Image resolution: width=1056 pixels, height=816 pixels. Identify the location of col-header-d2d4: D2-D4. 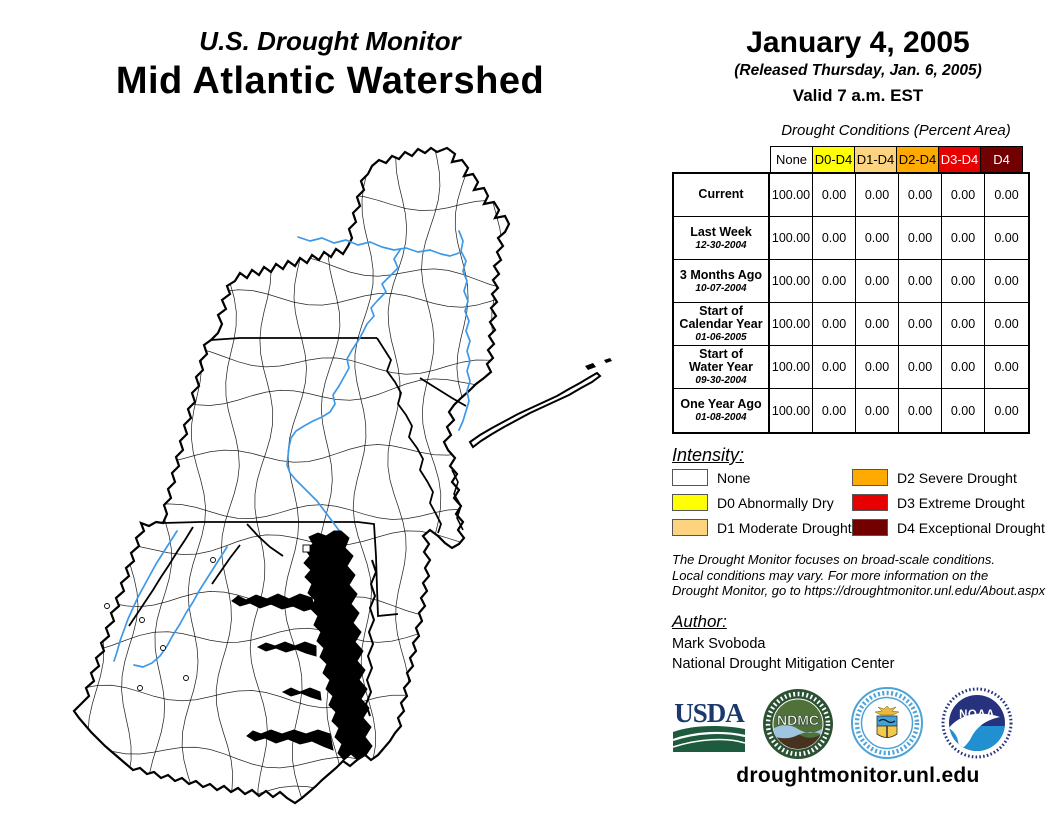
(917, 159).